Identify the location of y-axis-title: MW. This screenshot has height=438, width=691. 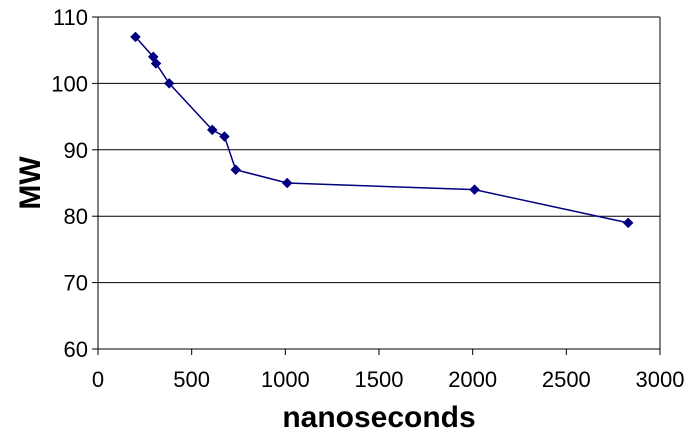
(30, 183).